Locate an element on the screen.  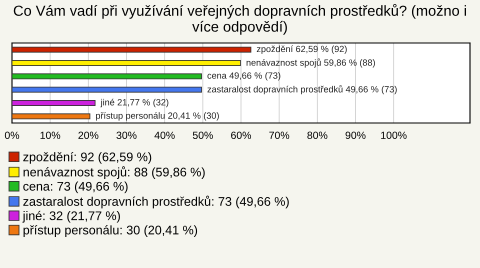
data-label: zastaralost dopravních prostředků 49,66 % (73) is located at coordinates (302, 89).